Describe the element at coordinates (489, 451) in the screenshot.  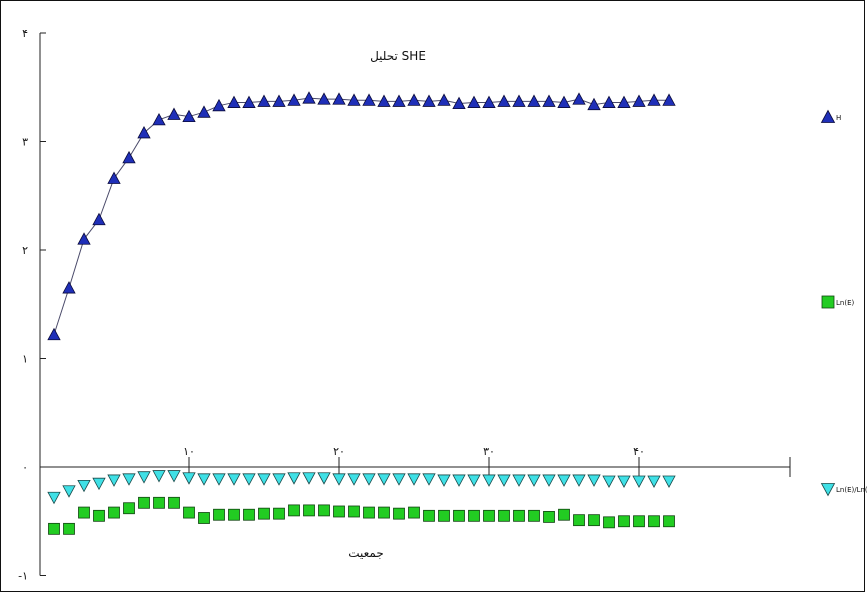
I see `x-tick-label: ۳۰` at that location.